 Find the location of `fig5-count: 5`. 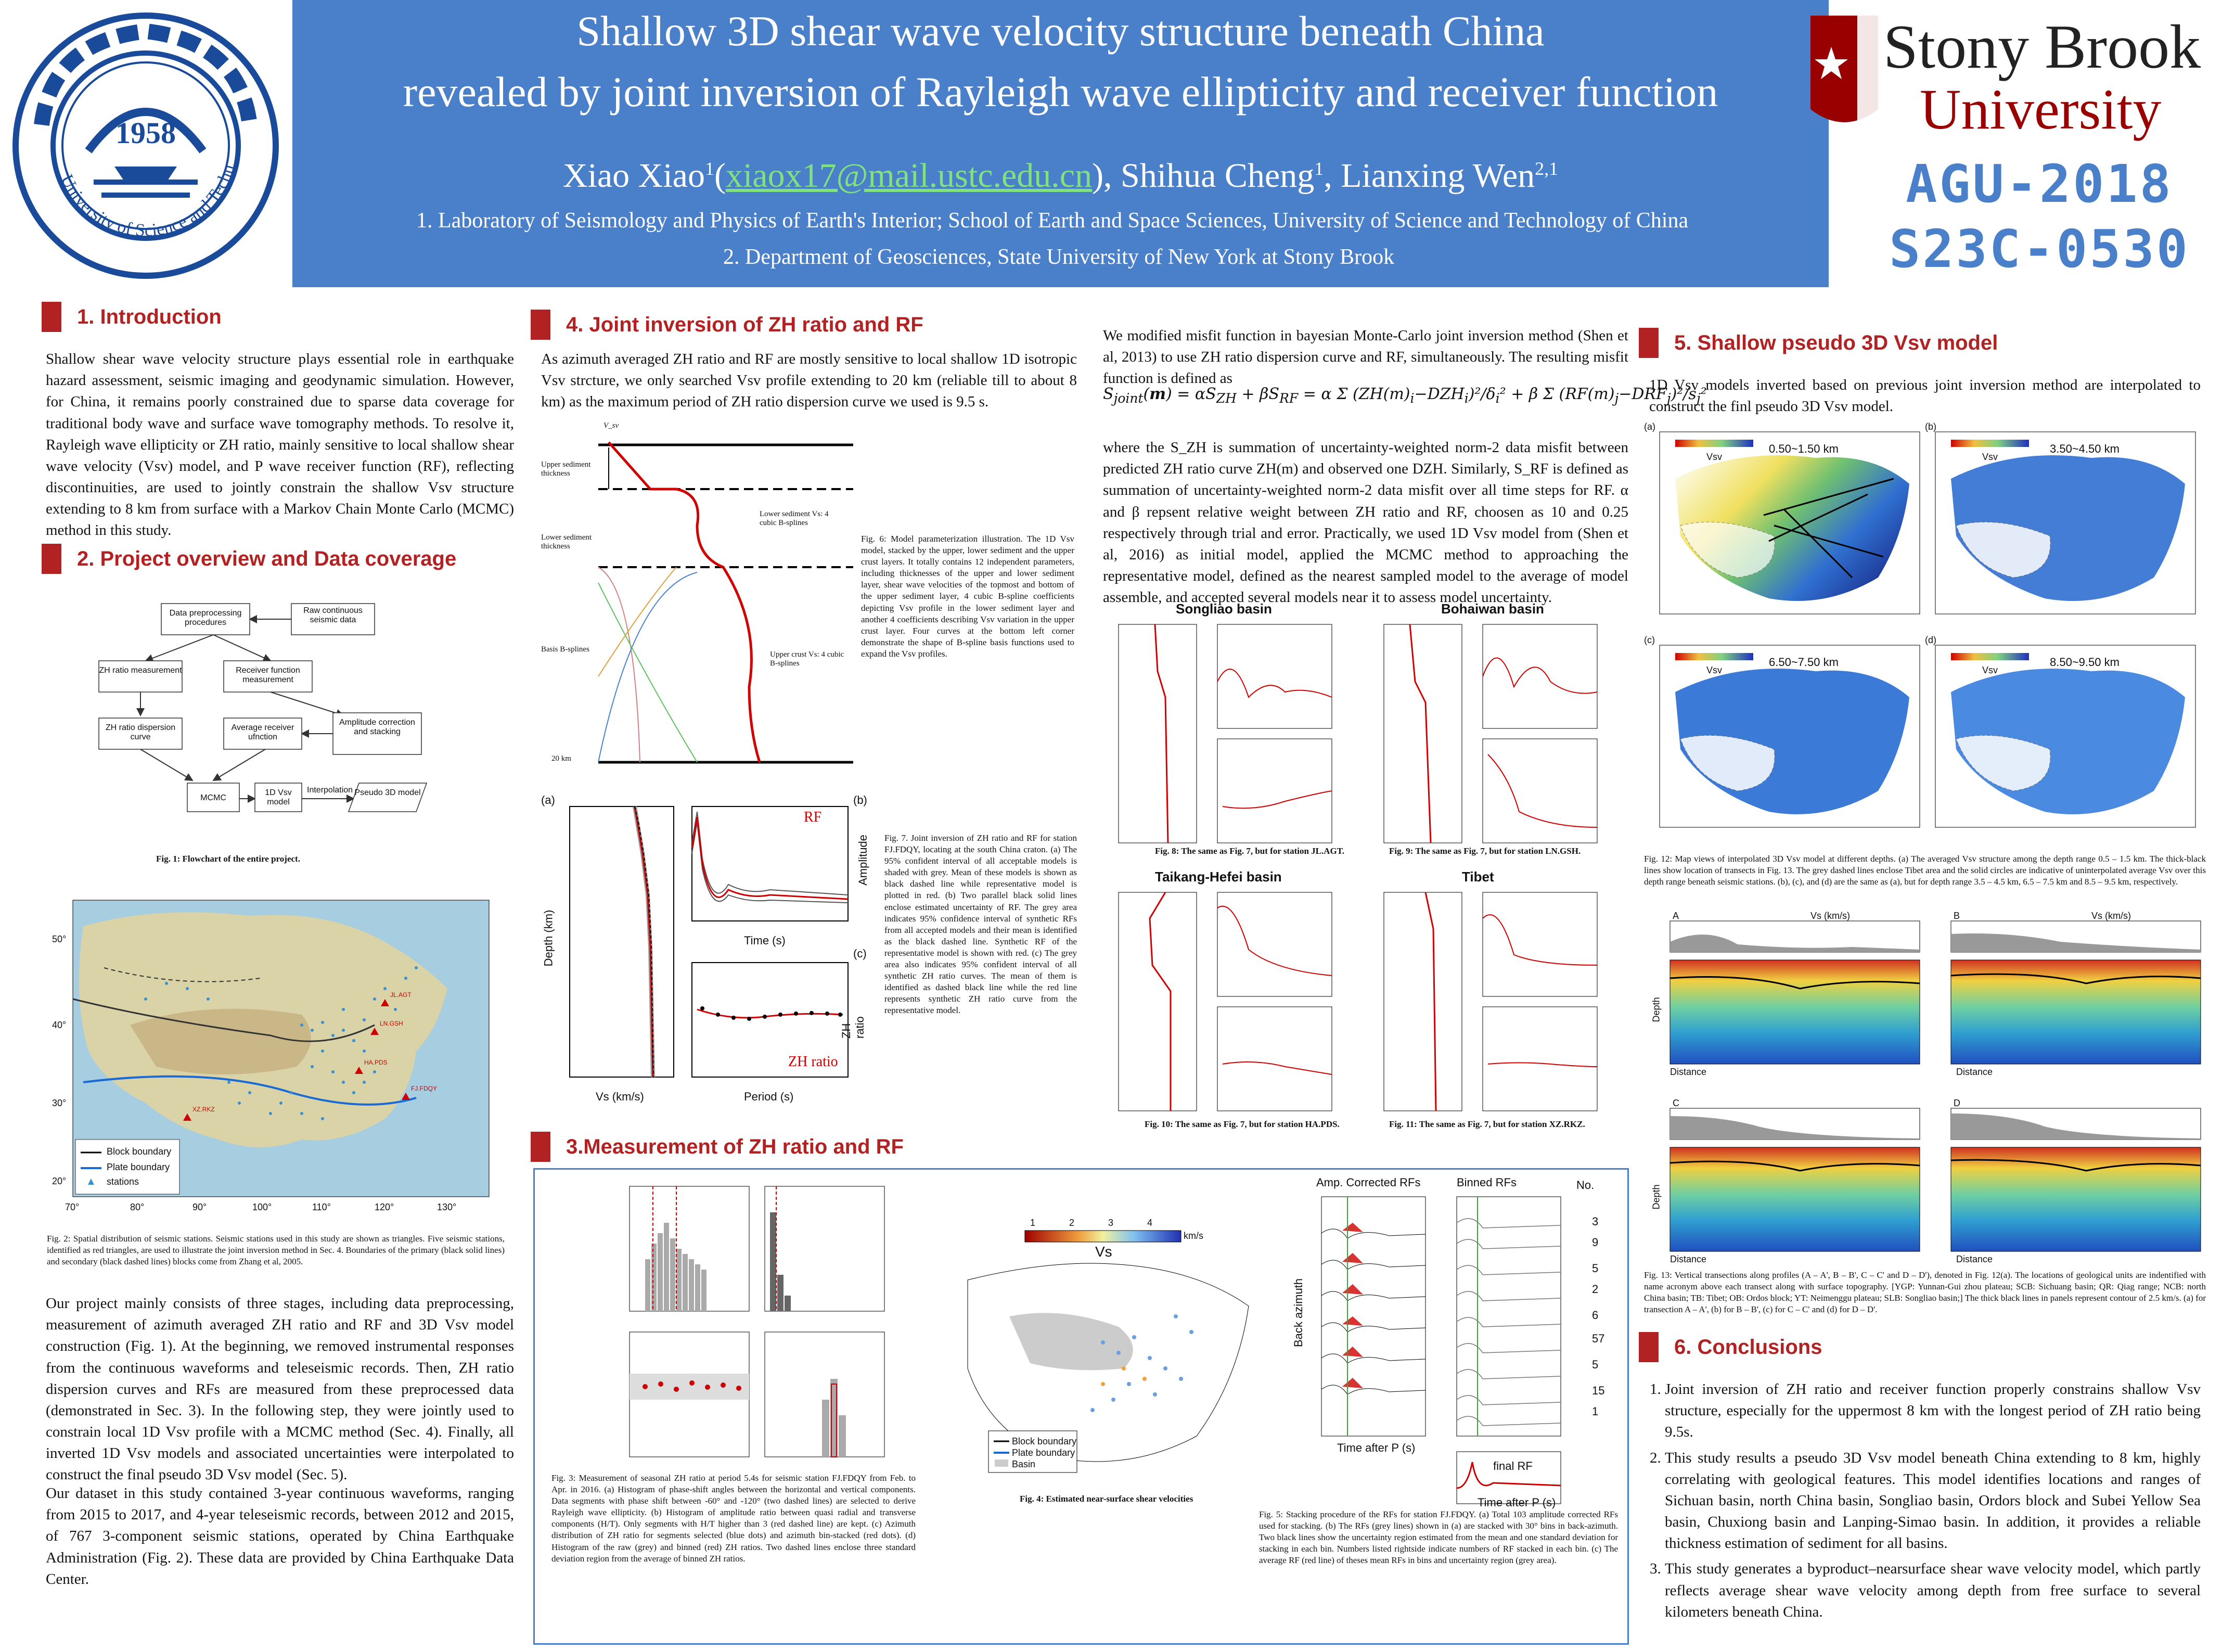

fig5-count: 5 is located at coordinates (1595, 1268).